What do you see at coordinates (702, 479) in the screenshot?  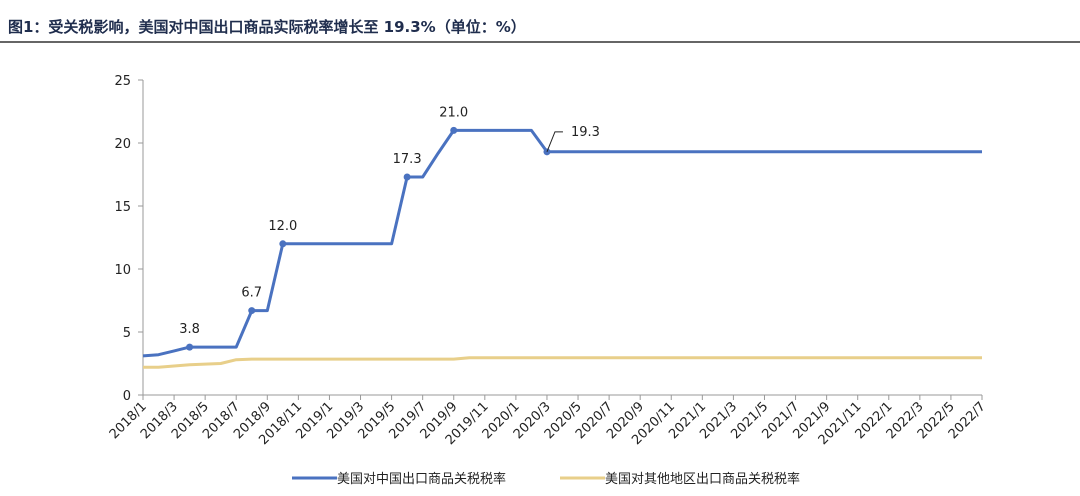 I see `legend-label: 美国对其他地区出口商品关税税率` at bounding box center [702, 479].